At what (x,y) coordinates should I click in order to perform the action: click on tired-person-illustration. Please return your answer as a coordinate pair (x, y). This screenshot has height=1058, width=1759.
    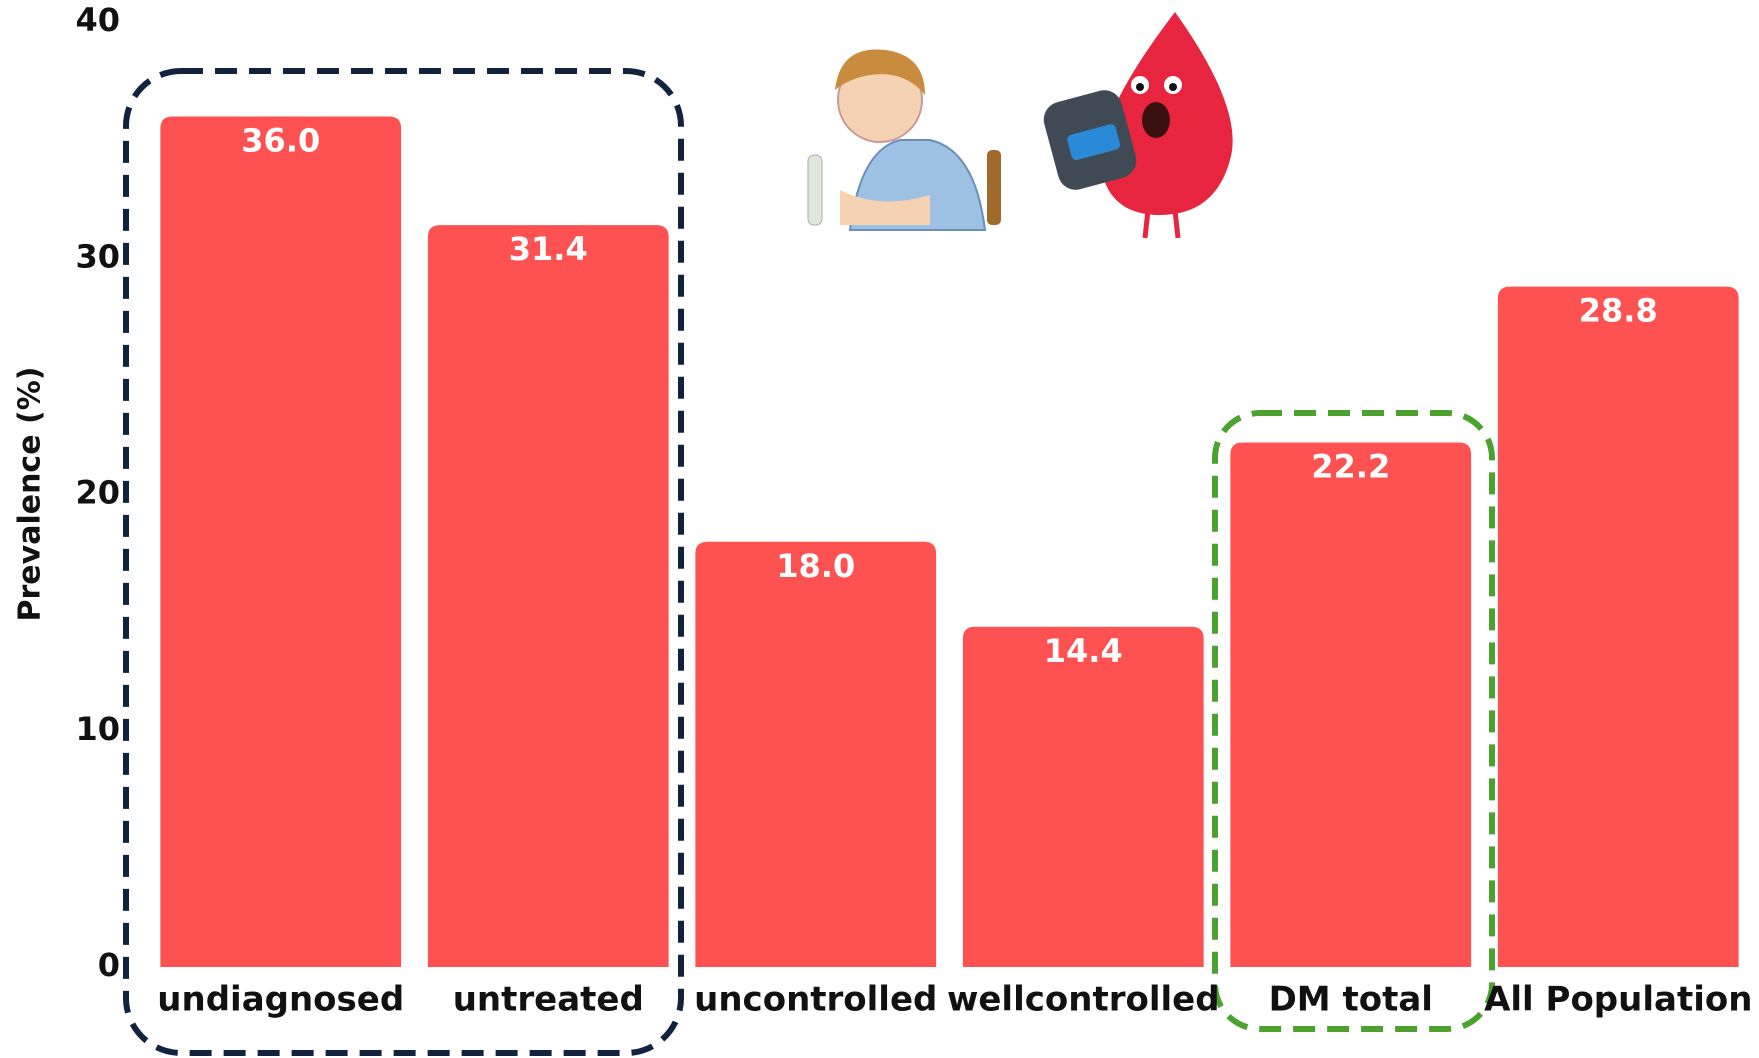
    Looking at the image, I should click on (904, 140).